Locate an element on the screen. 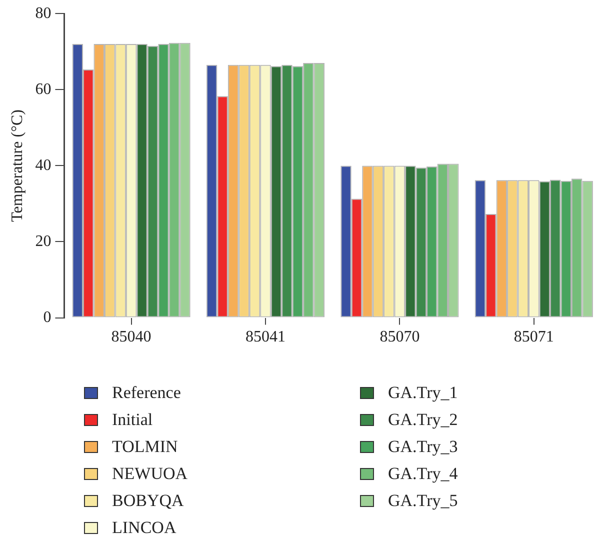 Image resolution: width=601 pixels, height=538 pixels. y-tick-label: 0 is located at coordinates (47, 317).